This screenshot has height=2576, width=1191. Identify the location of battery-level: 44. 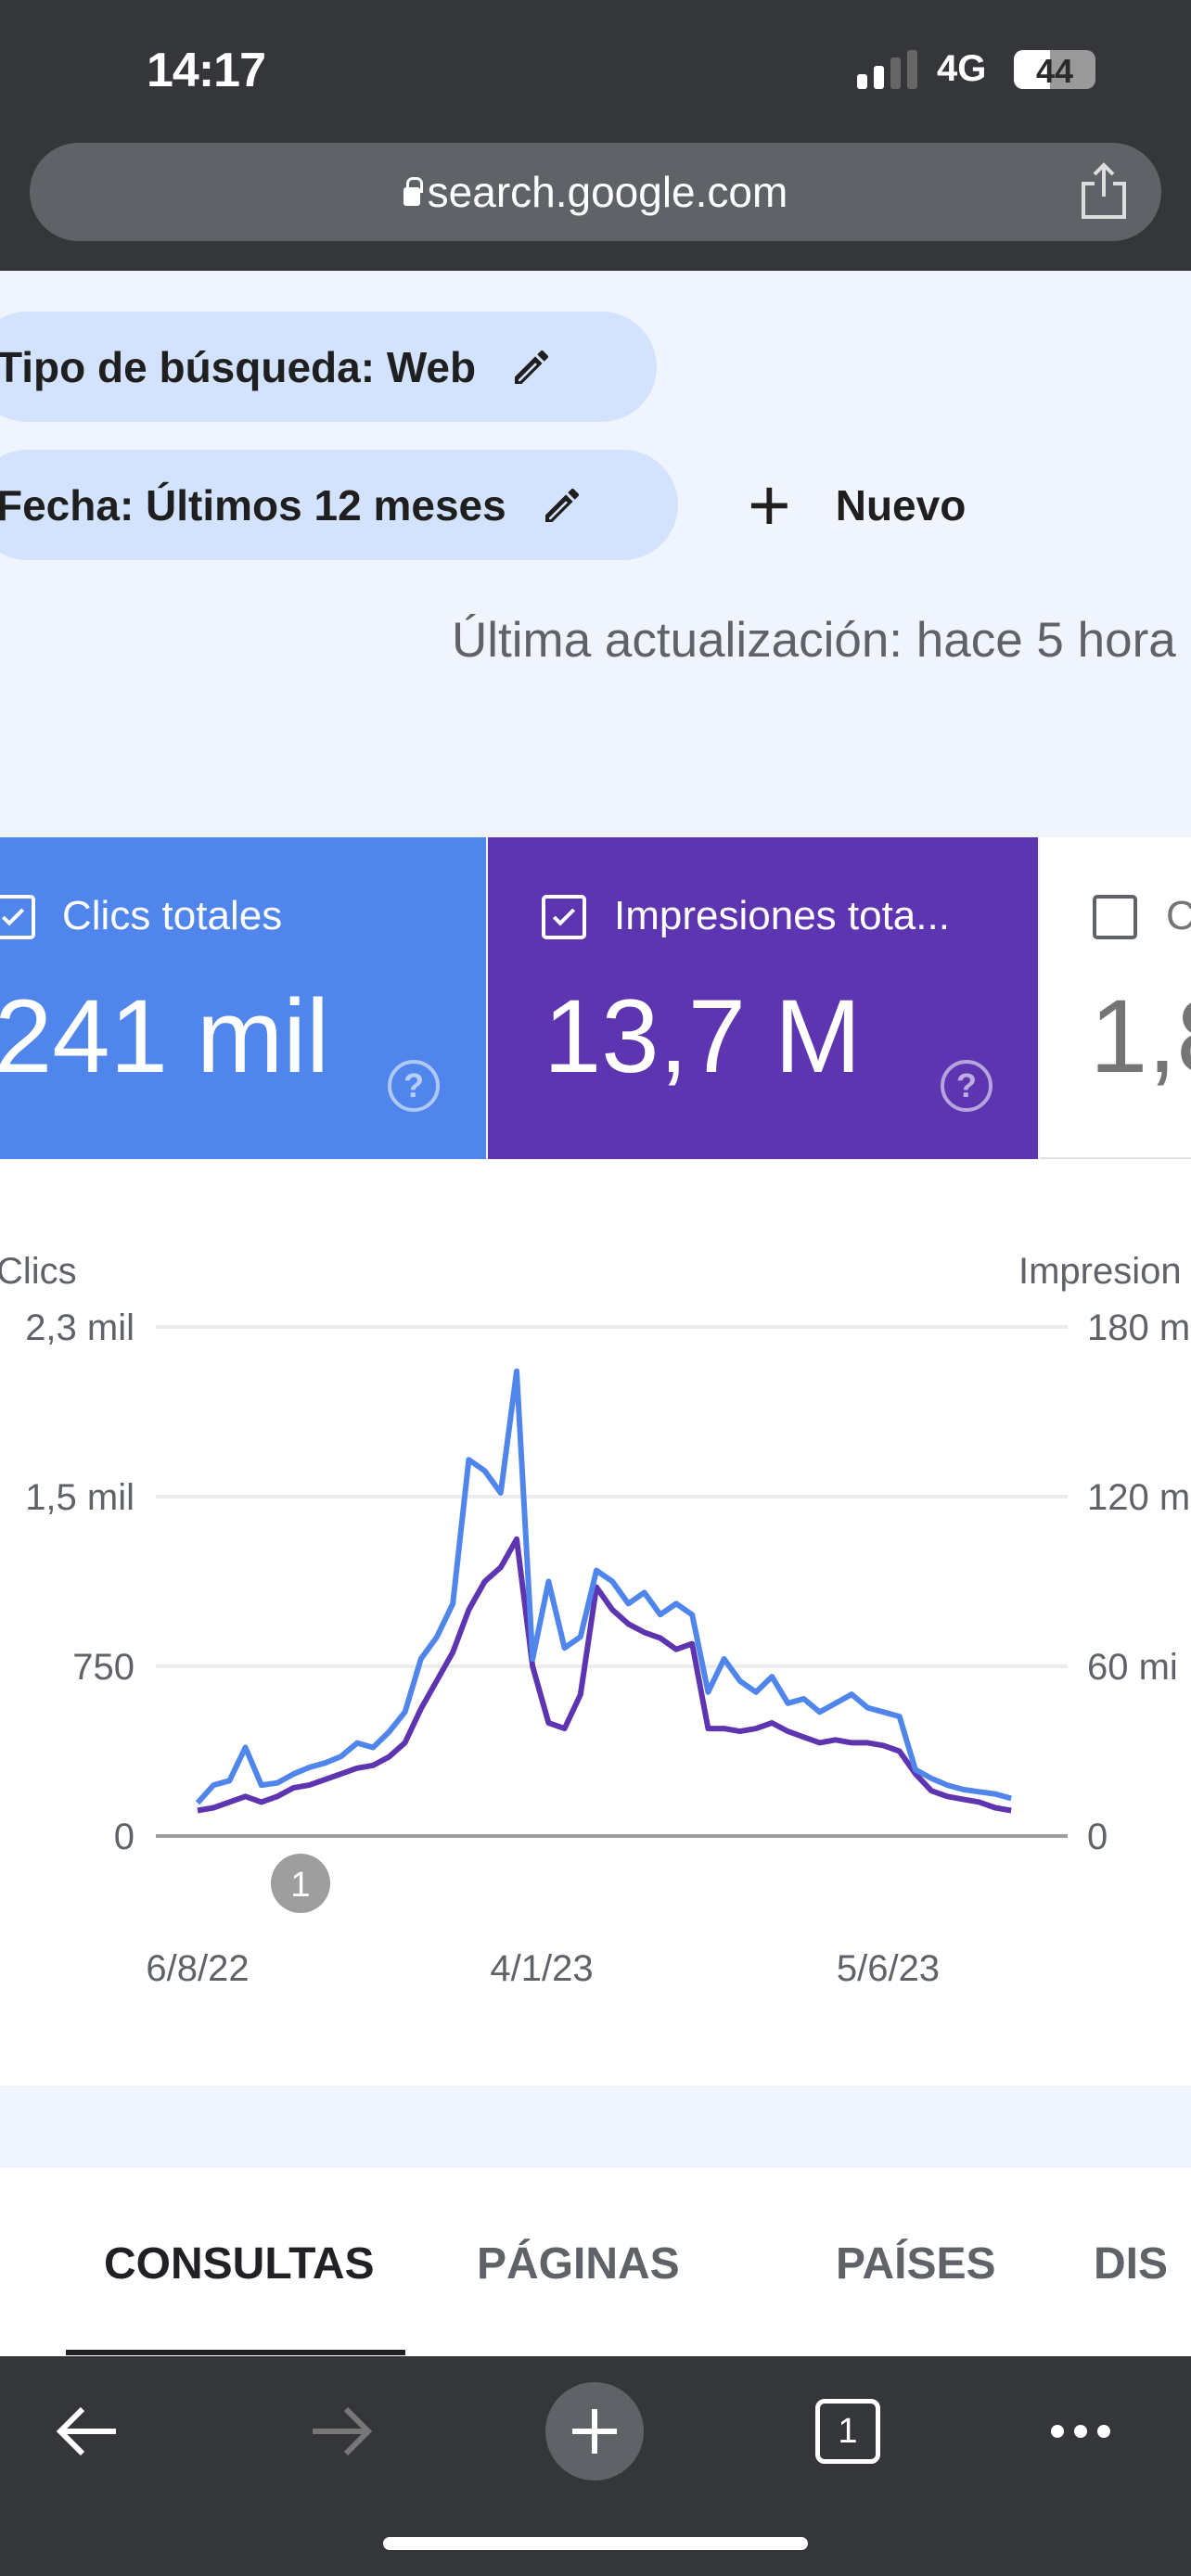
(1054, 71).